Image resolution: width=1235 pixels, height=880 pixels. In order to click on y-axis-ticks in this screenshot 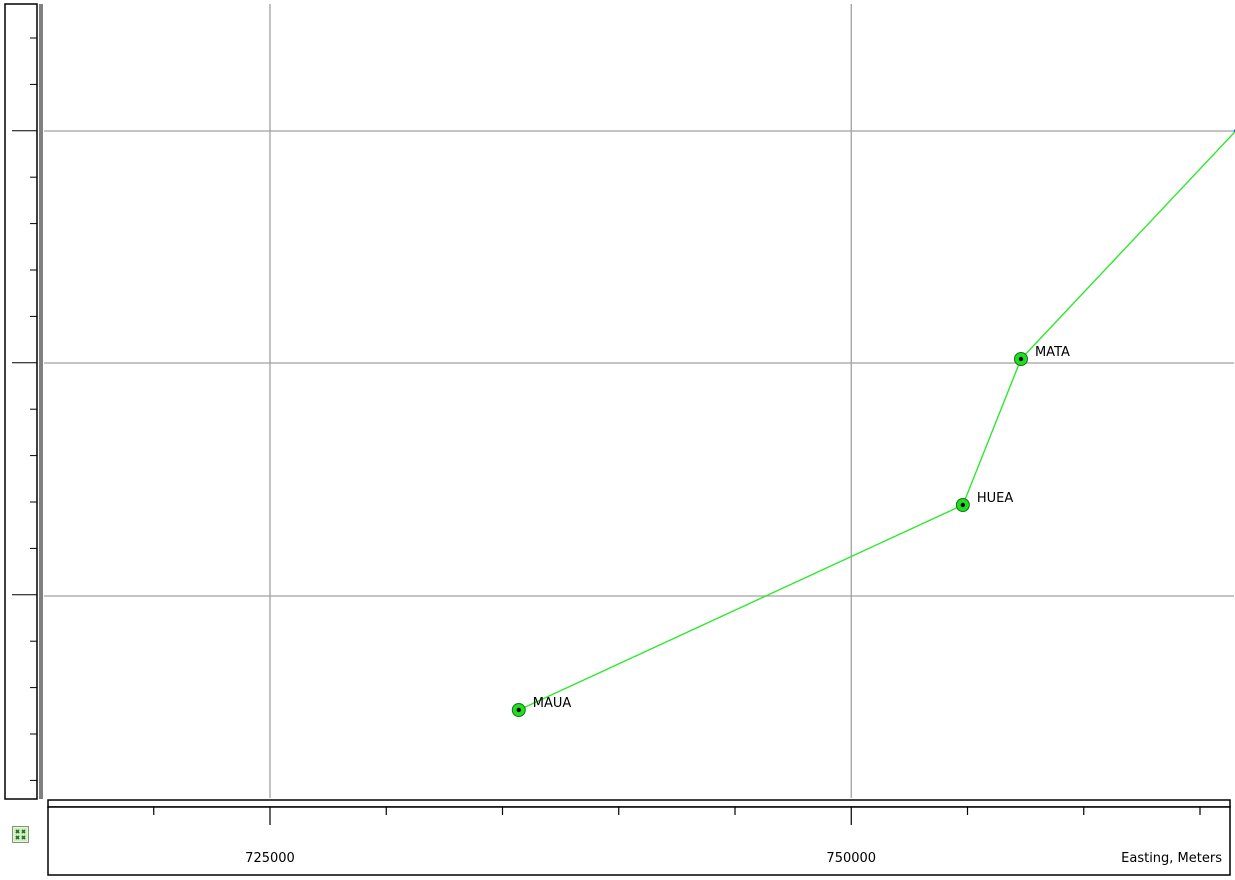, I will do `click(24, 409)`.